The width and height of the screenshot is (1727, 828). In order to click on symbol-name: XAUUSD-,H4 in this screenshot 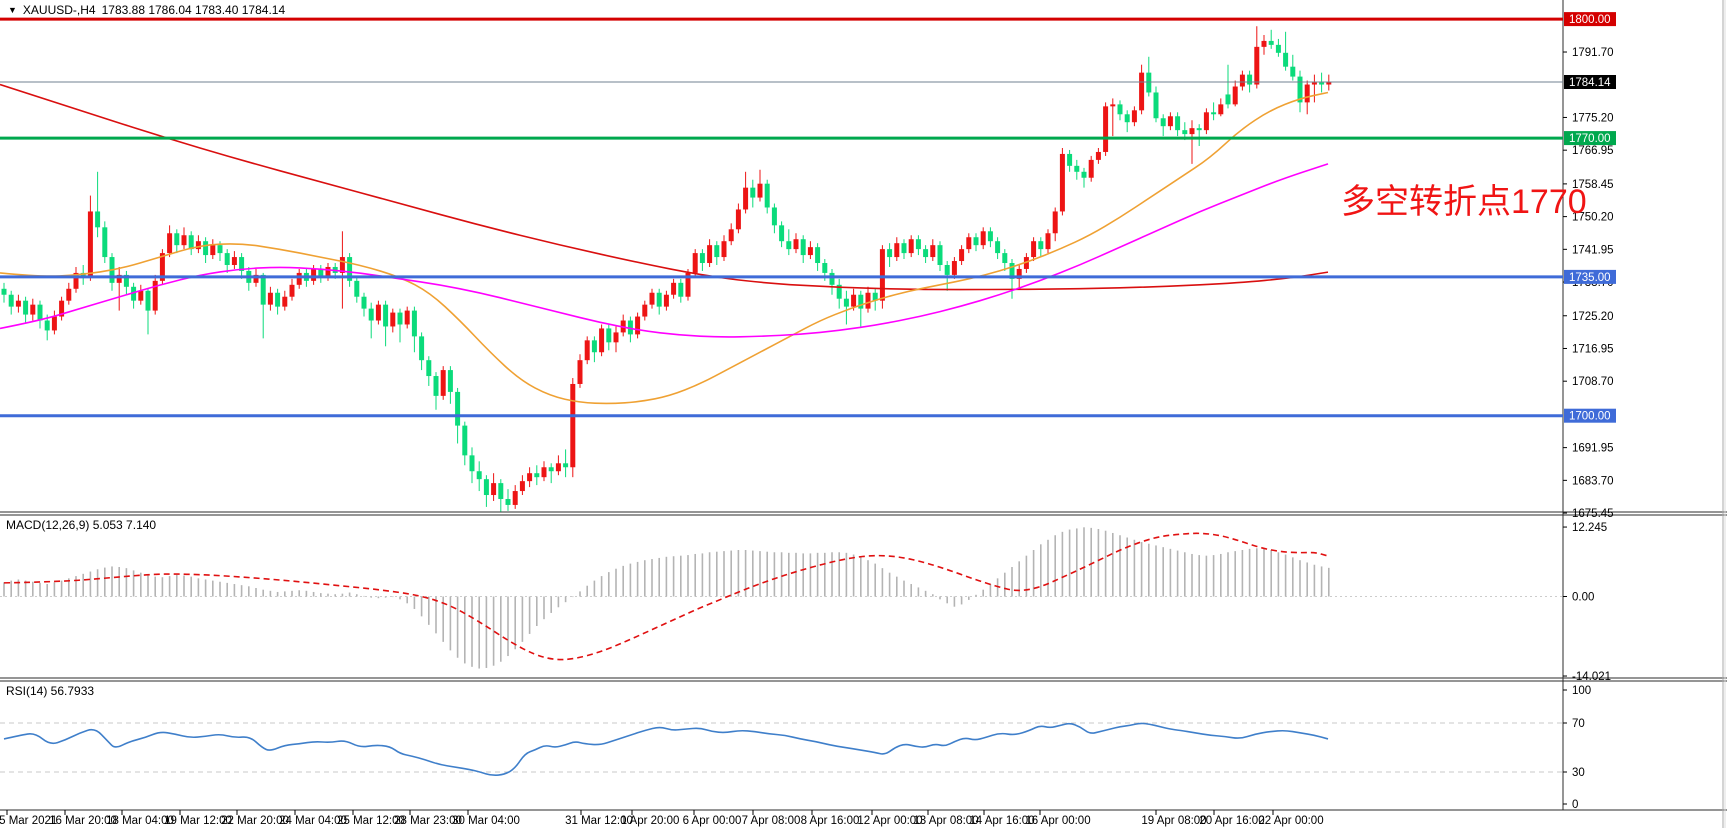, I will do `click(59, 10)`.